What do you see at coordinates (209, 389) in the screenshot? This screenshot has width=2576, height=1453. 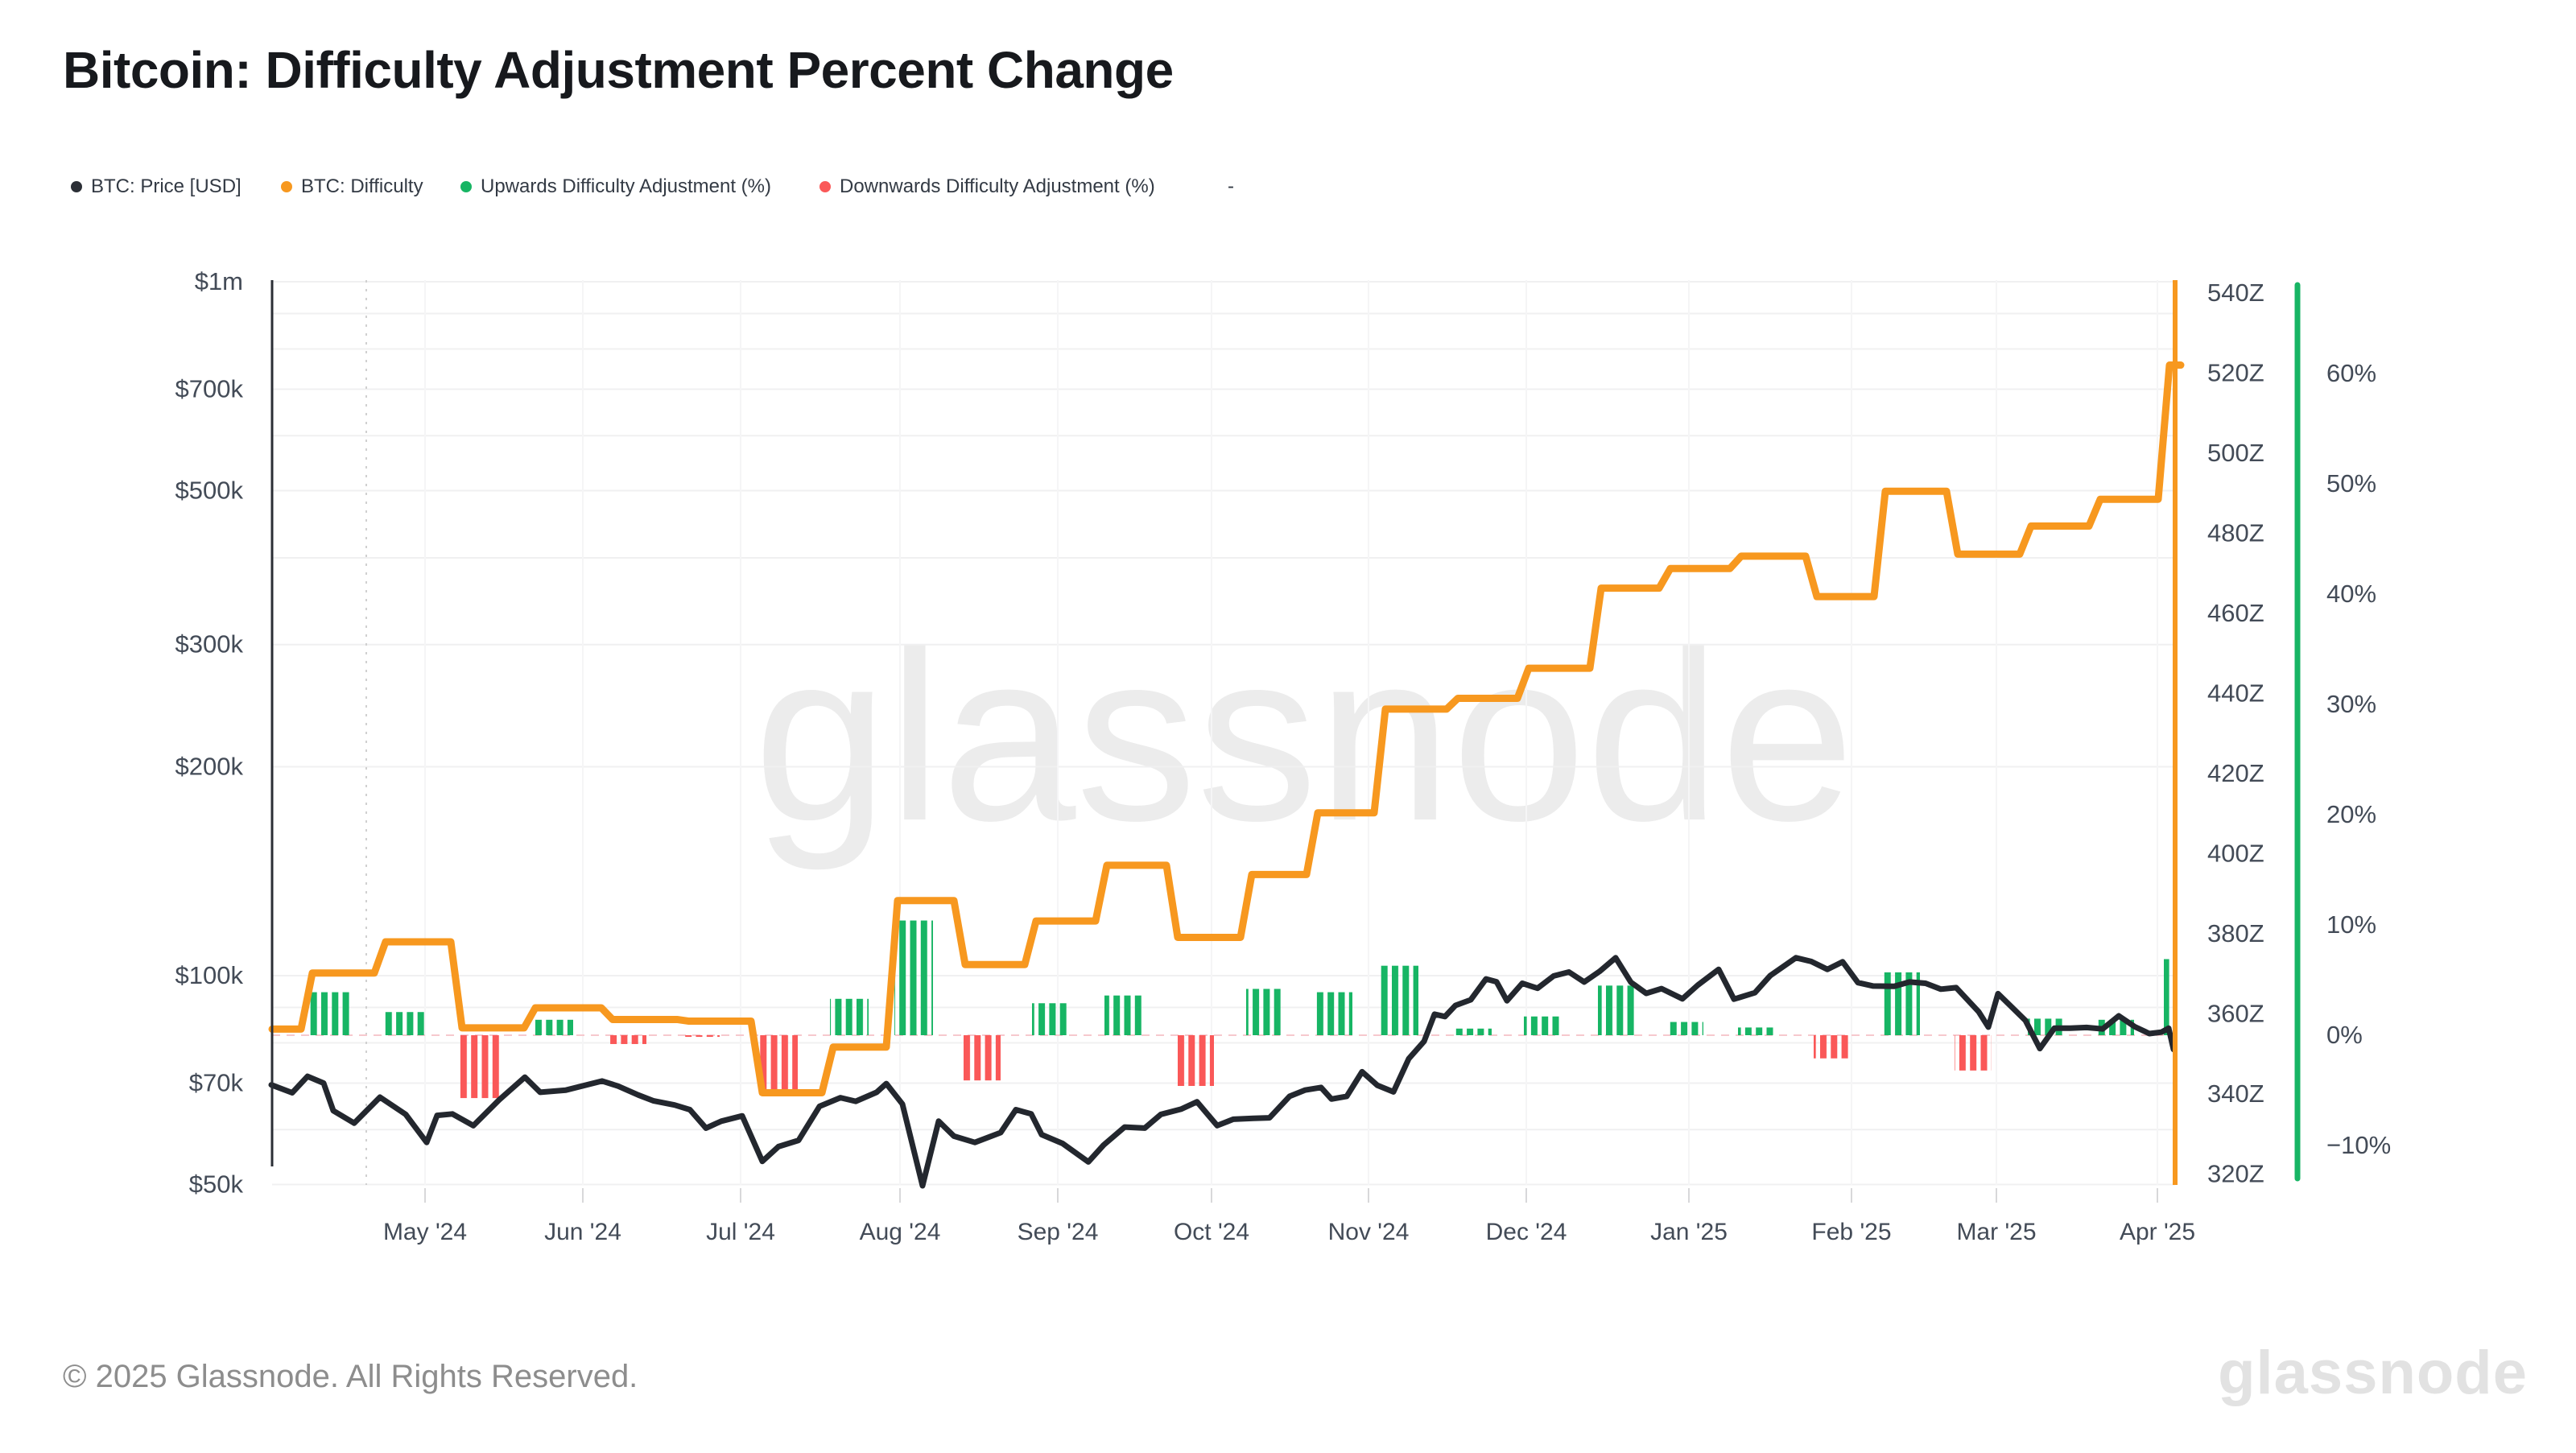 I see `price-axis-label: $700k` at bounding box center [209, 389].